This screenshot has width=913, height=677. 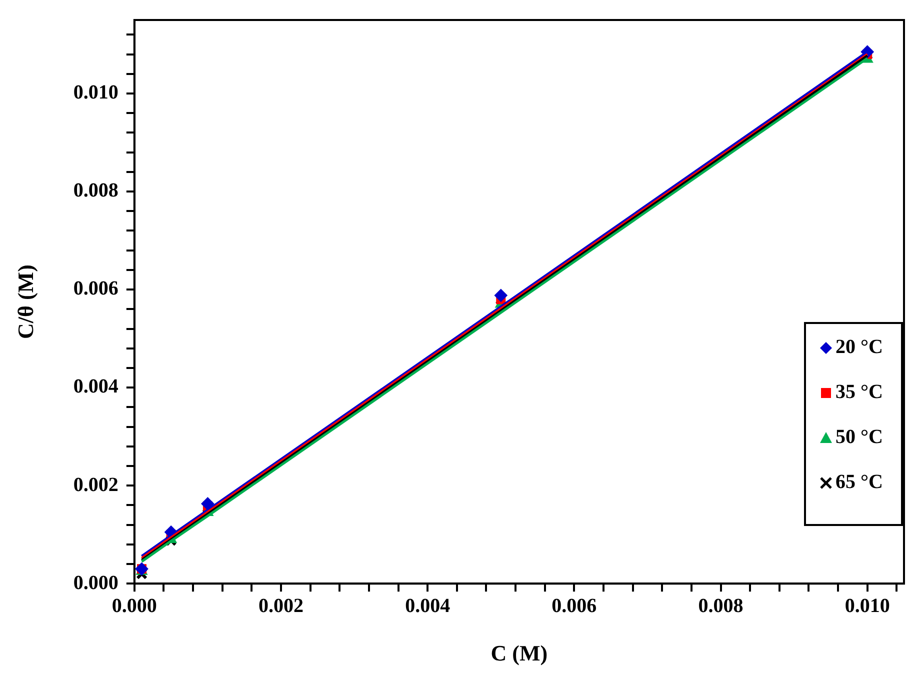 What do you see at coordinates (134, 605) in the screenshot?
I see `x-tick-label: 0.000` at bounding box center [134, 605].